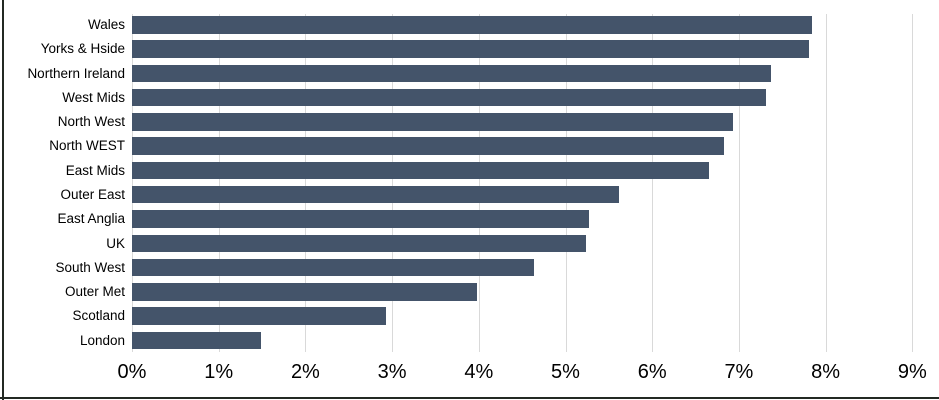  What do you see at coordinates (91, 219) in the screenshot?
I see `category-label: East Anglia` at bounding box center [91, 219].